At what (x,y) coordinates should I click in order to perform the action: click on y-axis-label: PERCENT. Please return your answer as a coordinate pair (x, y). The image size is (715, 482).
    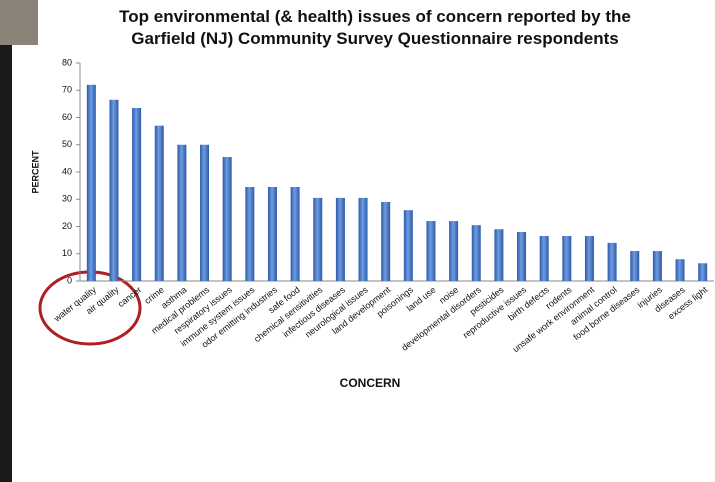
    Looking at the image, I should click on (35, 172).